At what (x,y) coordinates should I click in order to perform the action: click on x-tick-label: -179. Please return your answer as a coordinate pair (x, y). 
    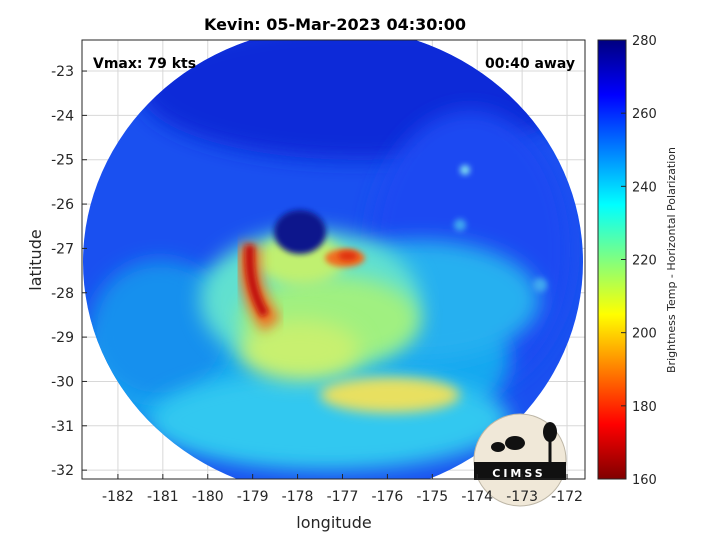
    Looking at the image, I should click on (253, 497).